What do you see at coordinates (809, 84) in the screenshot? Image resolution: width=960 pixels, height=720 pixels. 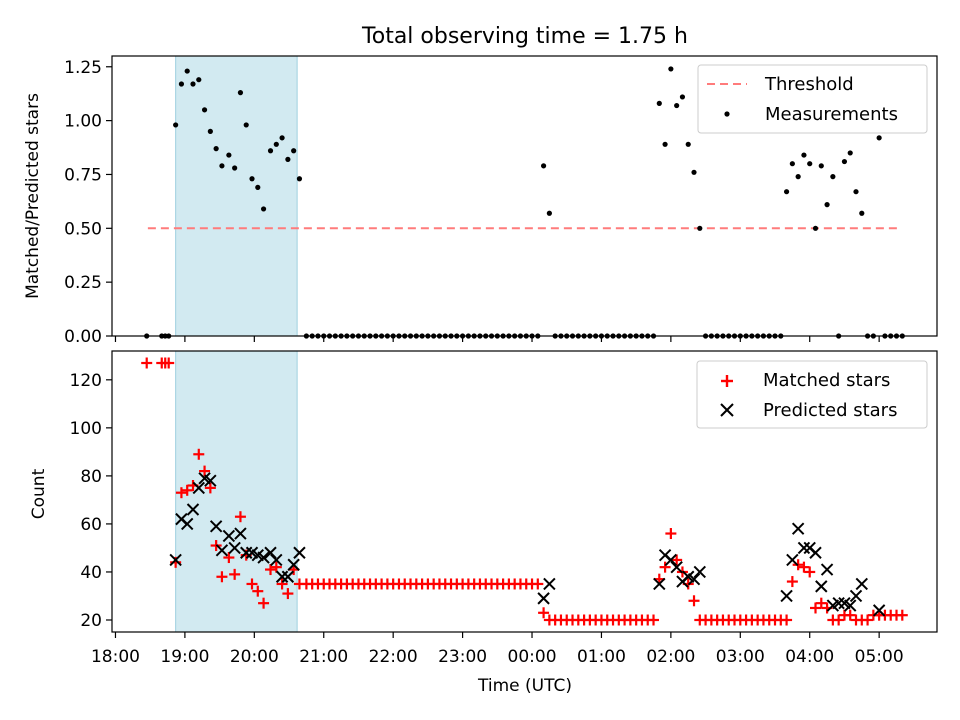 I see `legend-threshold-label: Threshold` at bounding box center [809, 84].